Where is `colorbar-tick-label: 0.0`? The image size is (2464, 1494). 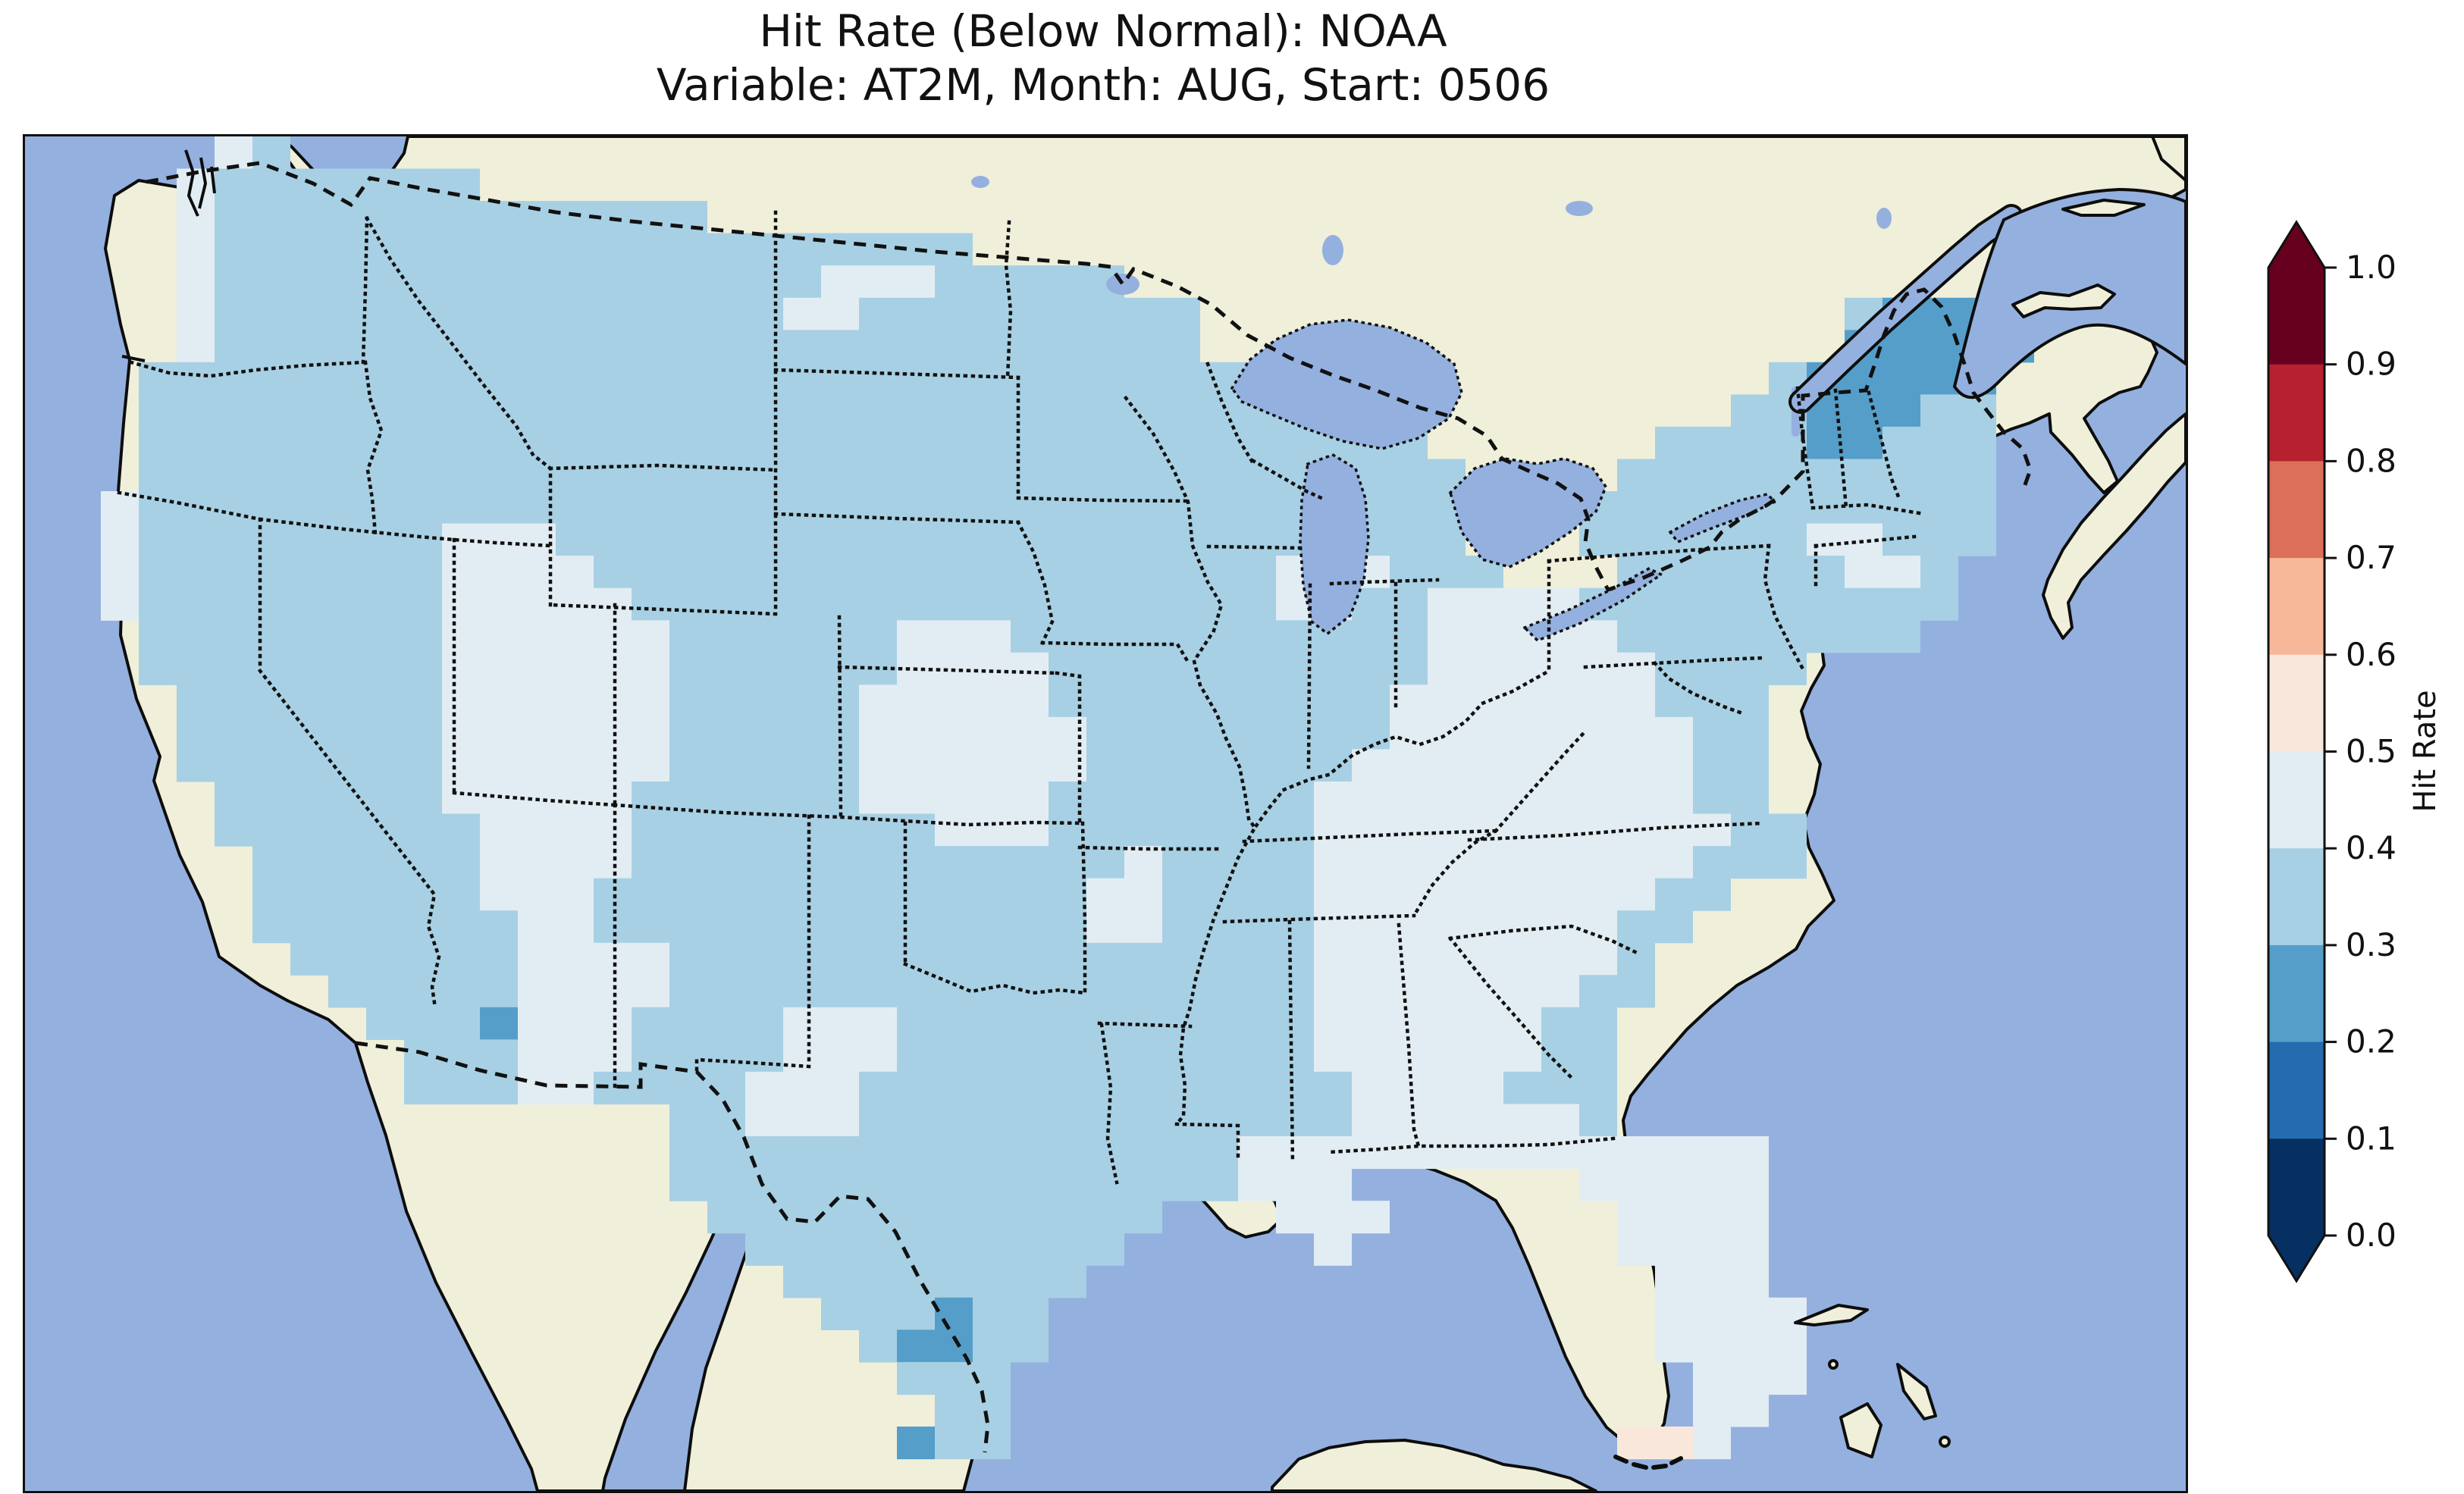 colorbar-tick-label: 0.0 is located at coordinates (2371, 1235).